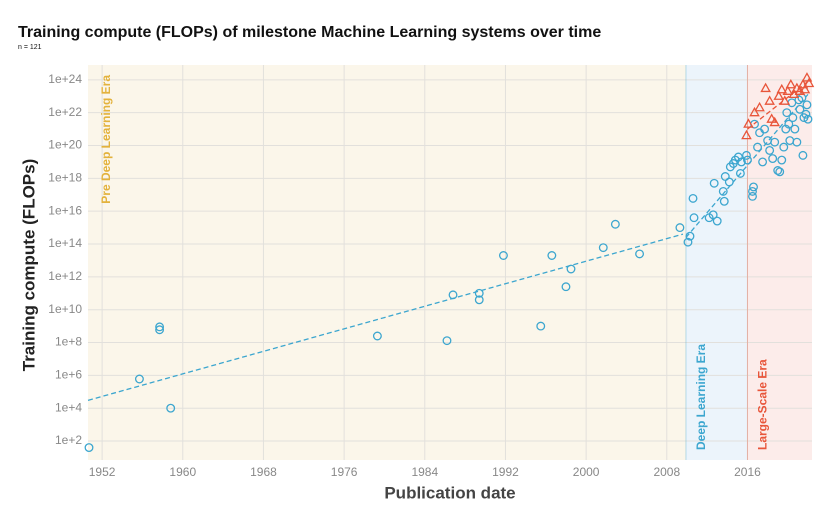 The width and height of the screenshot is (831, 515). Describe the element at coordinates (65, 309) in the screenshot. I see `y-tick-label: 1e+10` at that location.